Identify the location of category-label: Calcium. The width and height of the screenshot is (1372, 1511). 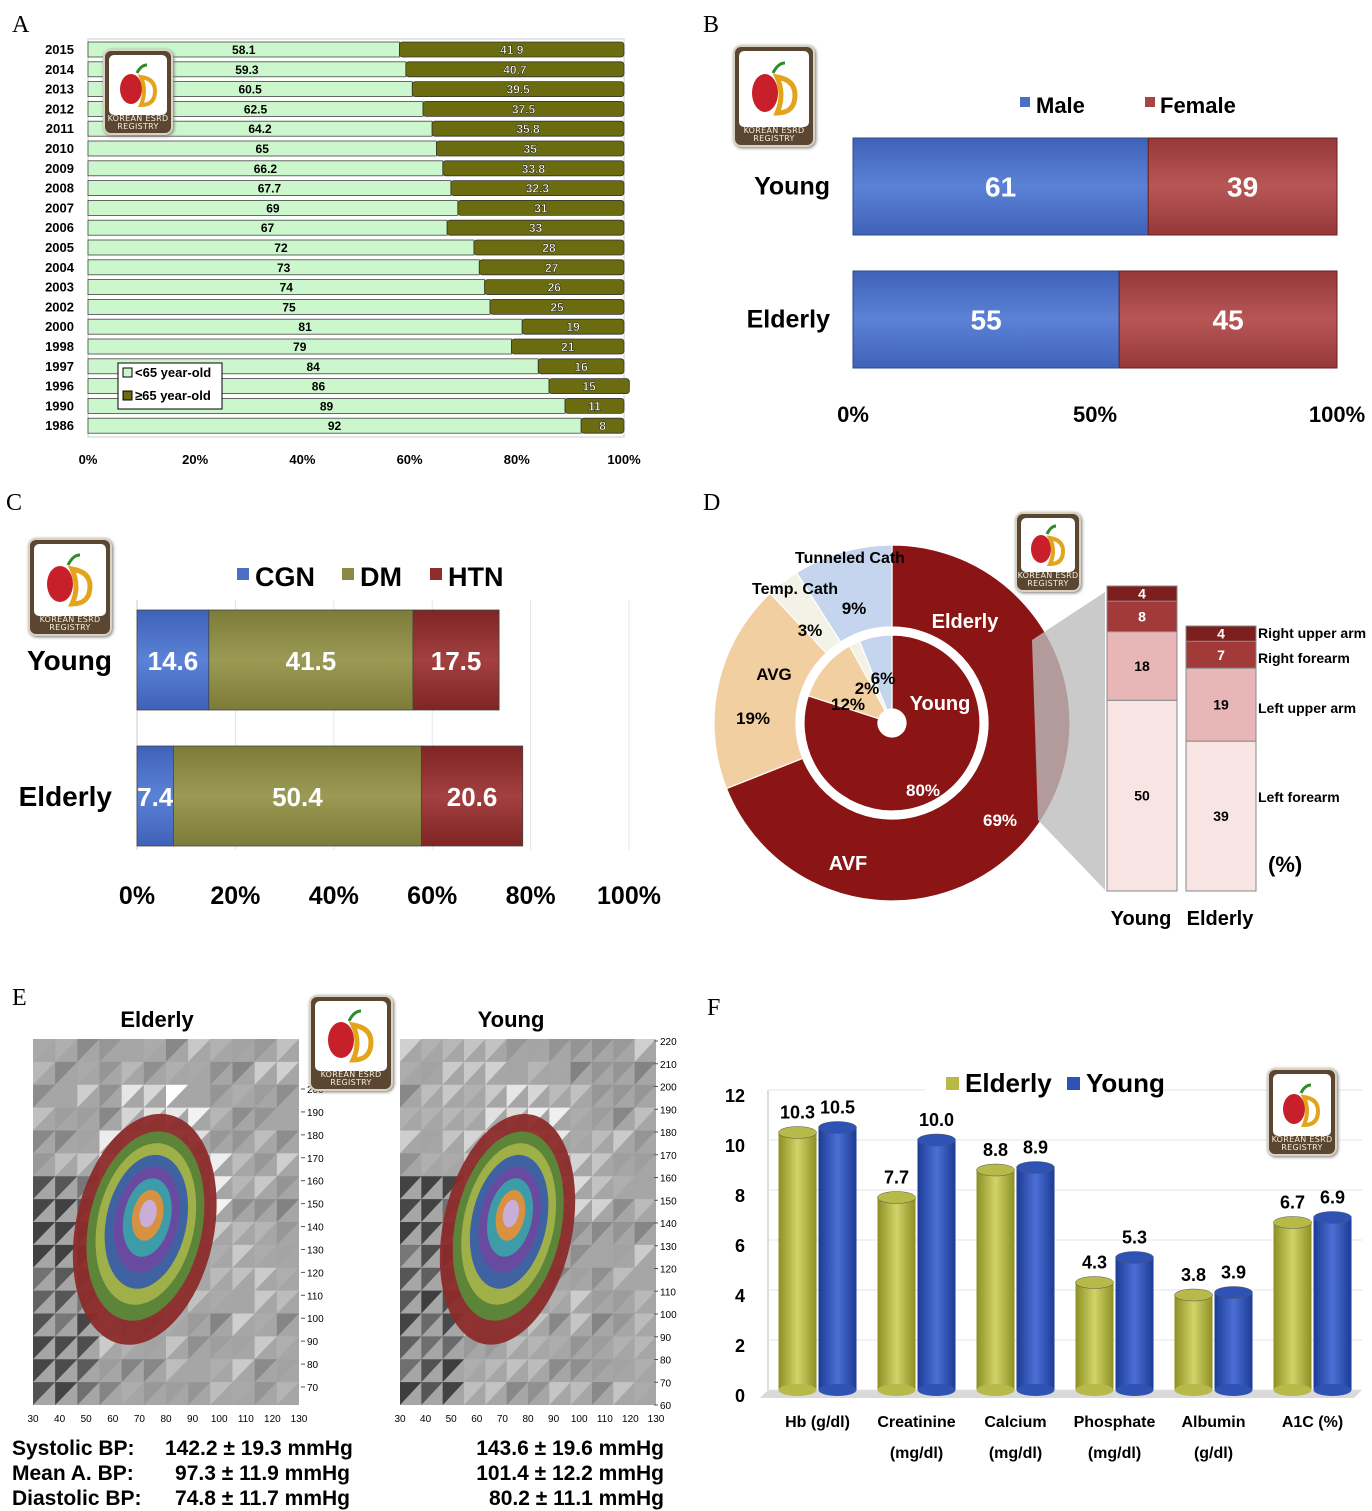
(1015, 1422).